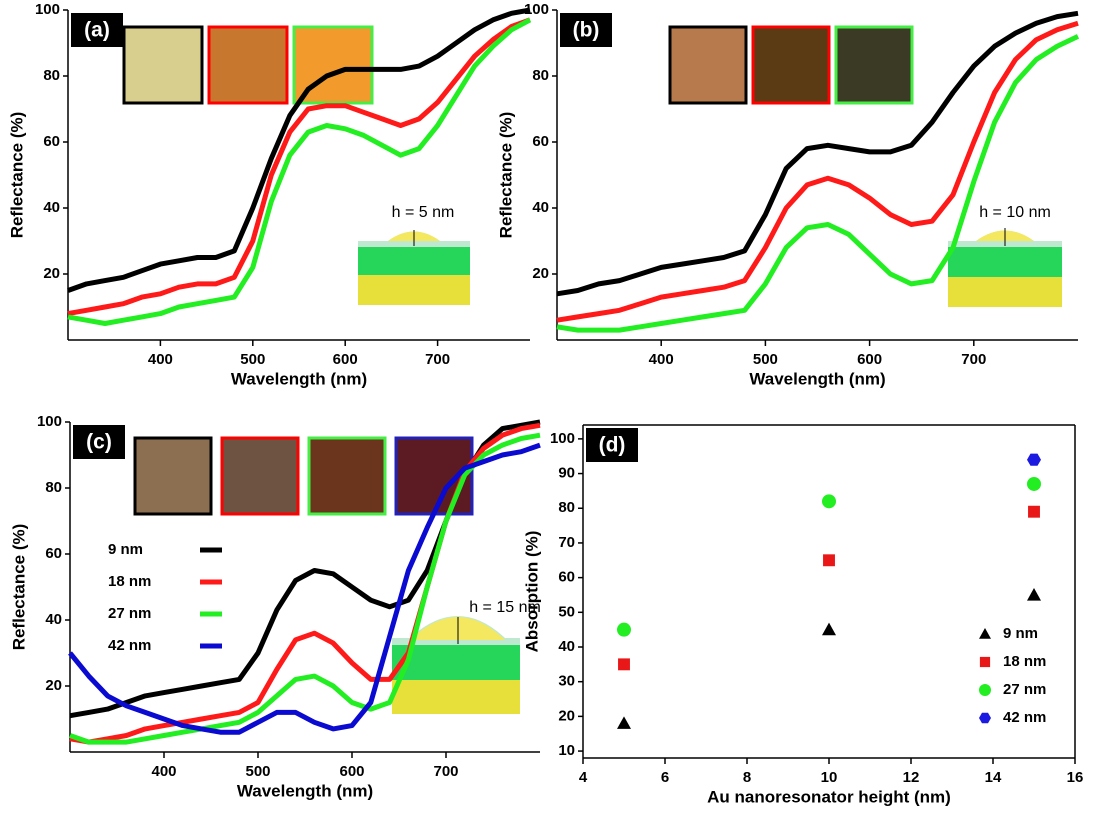 The width and height of the screenshot is (1096, 814). I want to click on y-tick-label: 70, so click(566, 542).